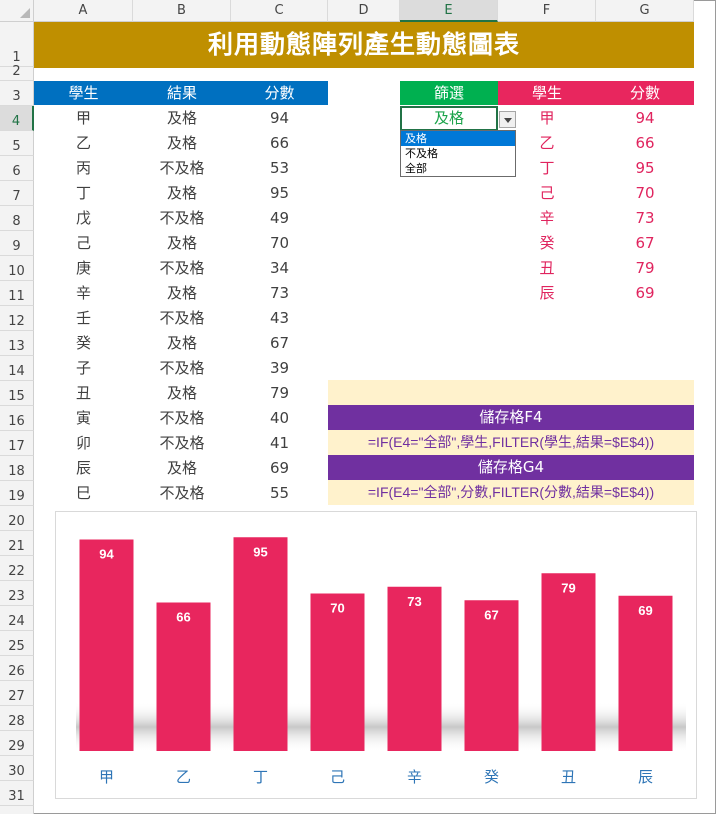 This screenshot has width=716, height=814. What do you see at coordinates (547, 93) in the screenshot?
I see `header-result-student: 學生` at bounding box center [547, 93].